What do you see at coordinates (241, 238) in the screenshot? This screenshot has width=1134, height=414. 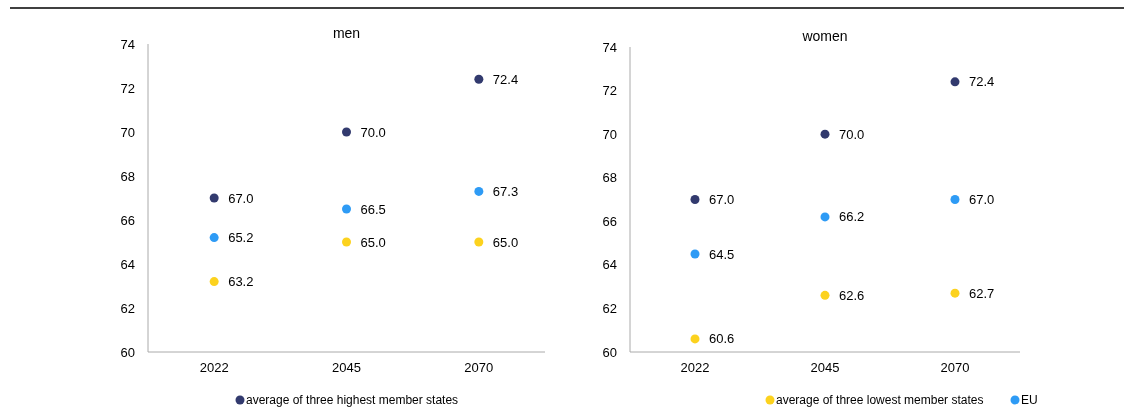 I see `data-label: 65.2` at bounding box center [241, 238].